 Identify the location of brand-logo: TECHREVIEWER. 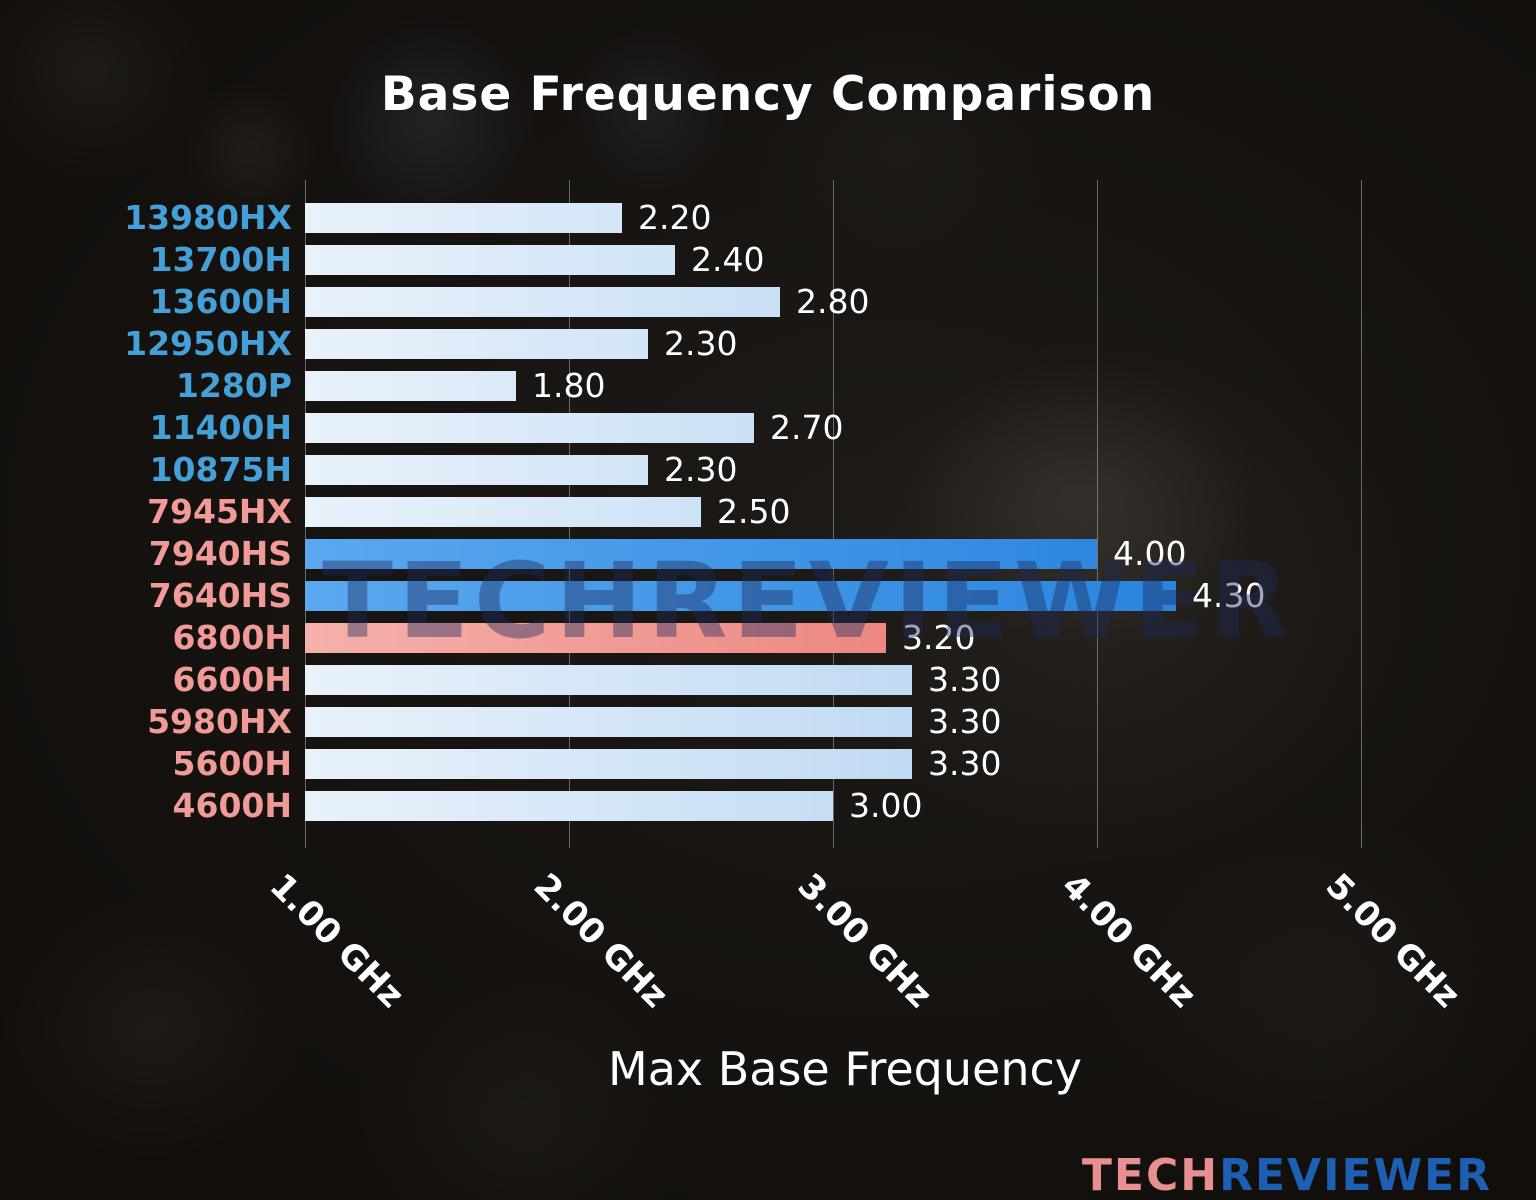
(1287, 1175).